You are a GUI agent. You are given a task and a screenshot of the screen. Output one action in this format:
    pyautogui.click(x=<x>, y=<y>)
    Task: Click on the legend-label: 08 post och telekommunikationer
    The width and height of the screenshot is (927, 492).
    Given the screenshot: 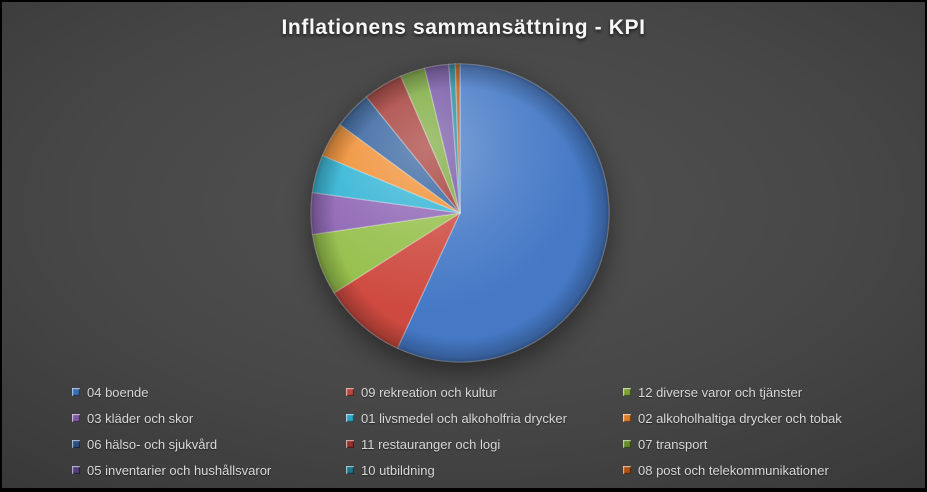 What is the action you would take?
    pyautogui.click(x=733, y=470)
    